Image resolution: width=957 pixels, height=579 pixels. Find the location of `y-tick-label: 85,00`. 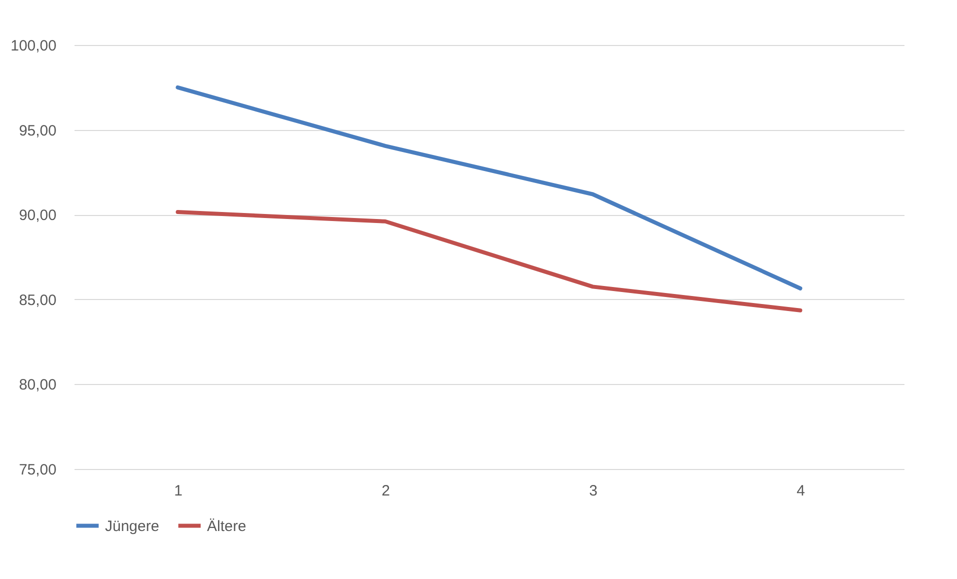

y-tick-label: 85,00 is located at coordinates (37, 300).